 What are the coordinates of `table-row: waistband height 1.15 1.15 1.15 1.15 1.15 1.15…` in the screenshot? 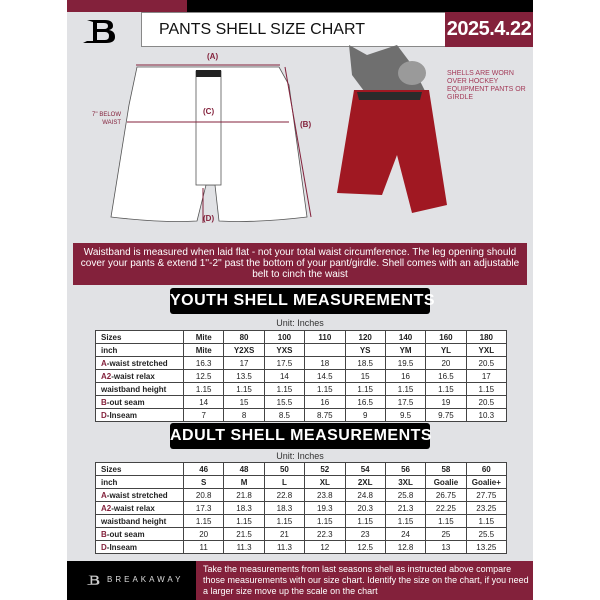 It's located at (301, 521).